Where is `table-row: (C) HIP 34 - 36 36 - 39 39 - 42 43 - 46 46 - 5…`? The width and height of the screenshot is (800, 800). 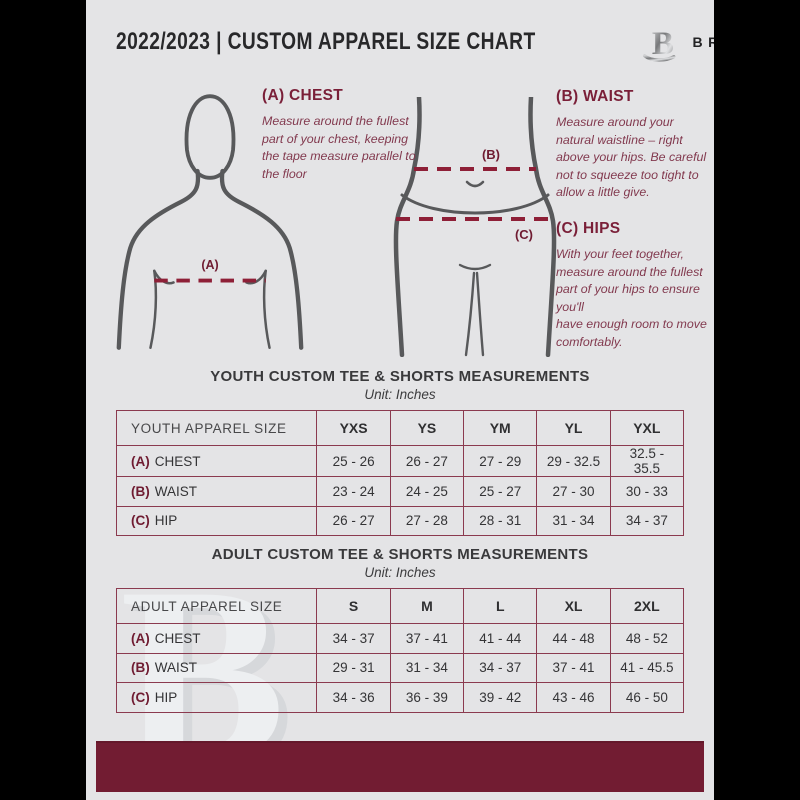 table-row: (C) HIP 34 - 36 36 - 39 39 - 42 43 - 46 46 - 5… is located at coordinates (400, 697).